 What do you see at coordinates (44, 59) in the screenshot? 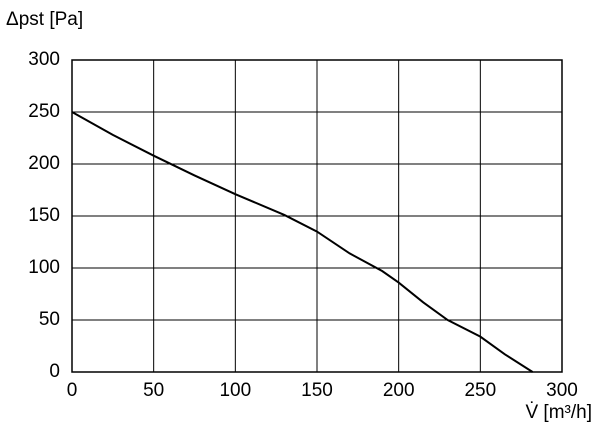
I see `y-tick-label: 300` at bounding box center [44, 59].